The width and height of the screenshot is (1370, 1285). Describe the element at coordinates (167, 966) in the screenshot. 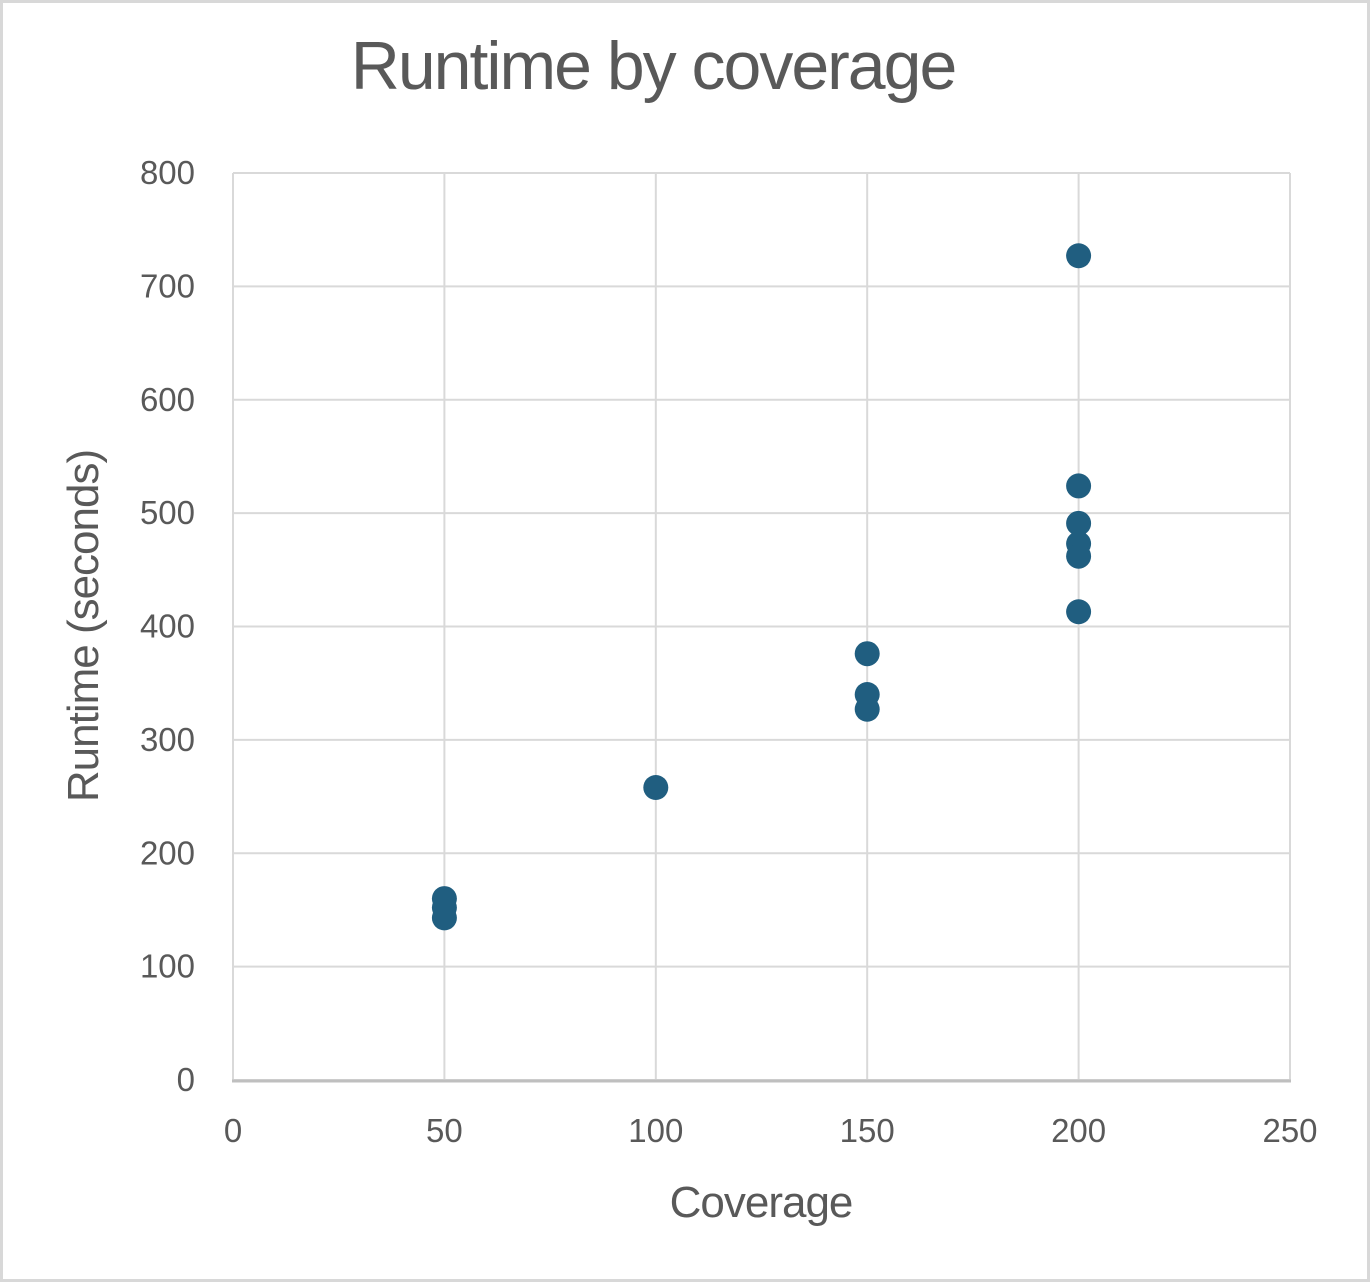

I see `y-tick-label: 100` at that location.